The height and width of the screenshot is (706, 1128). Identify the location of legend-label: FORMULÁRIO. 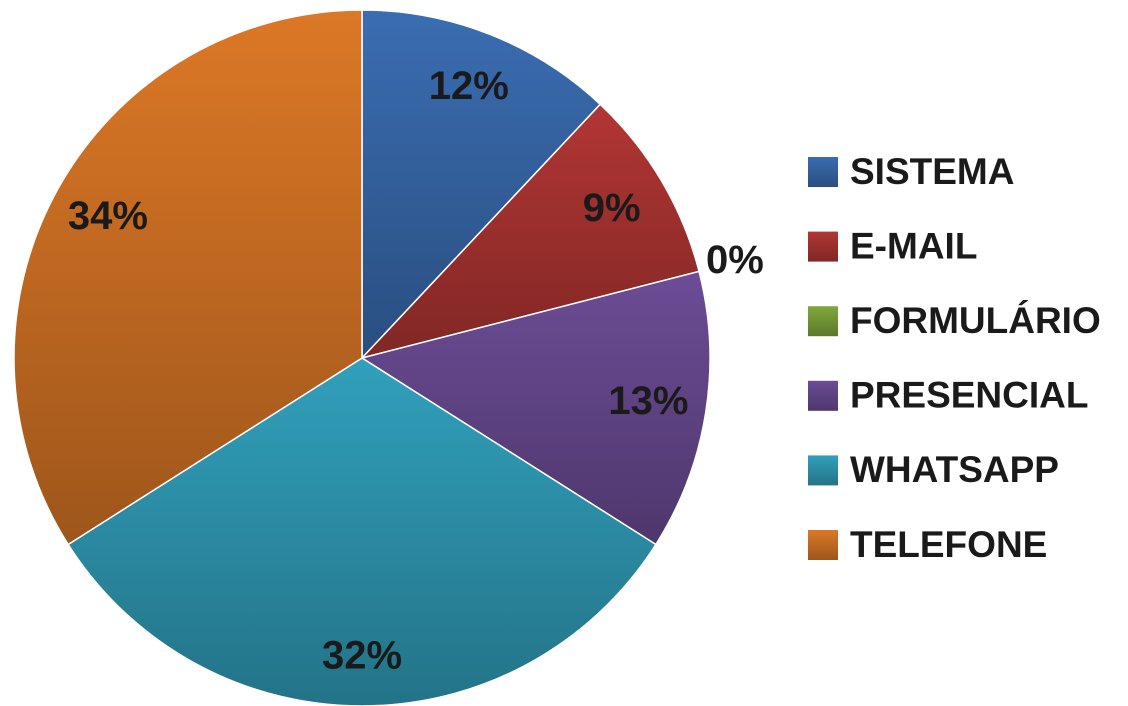
(975, 320).